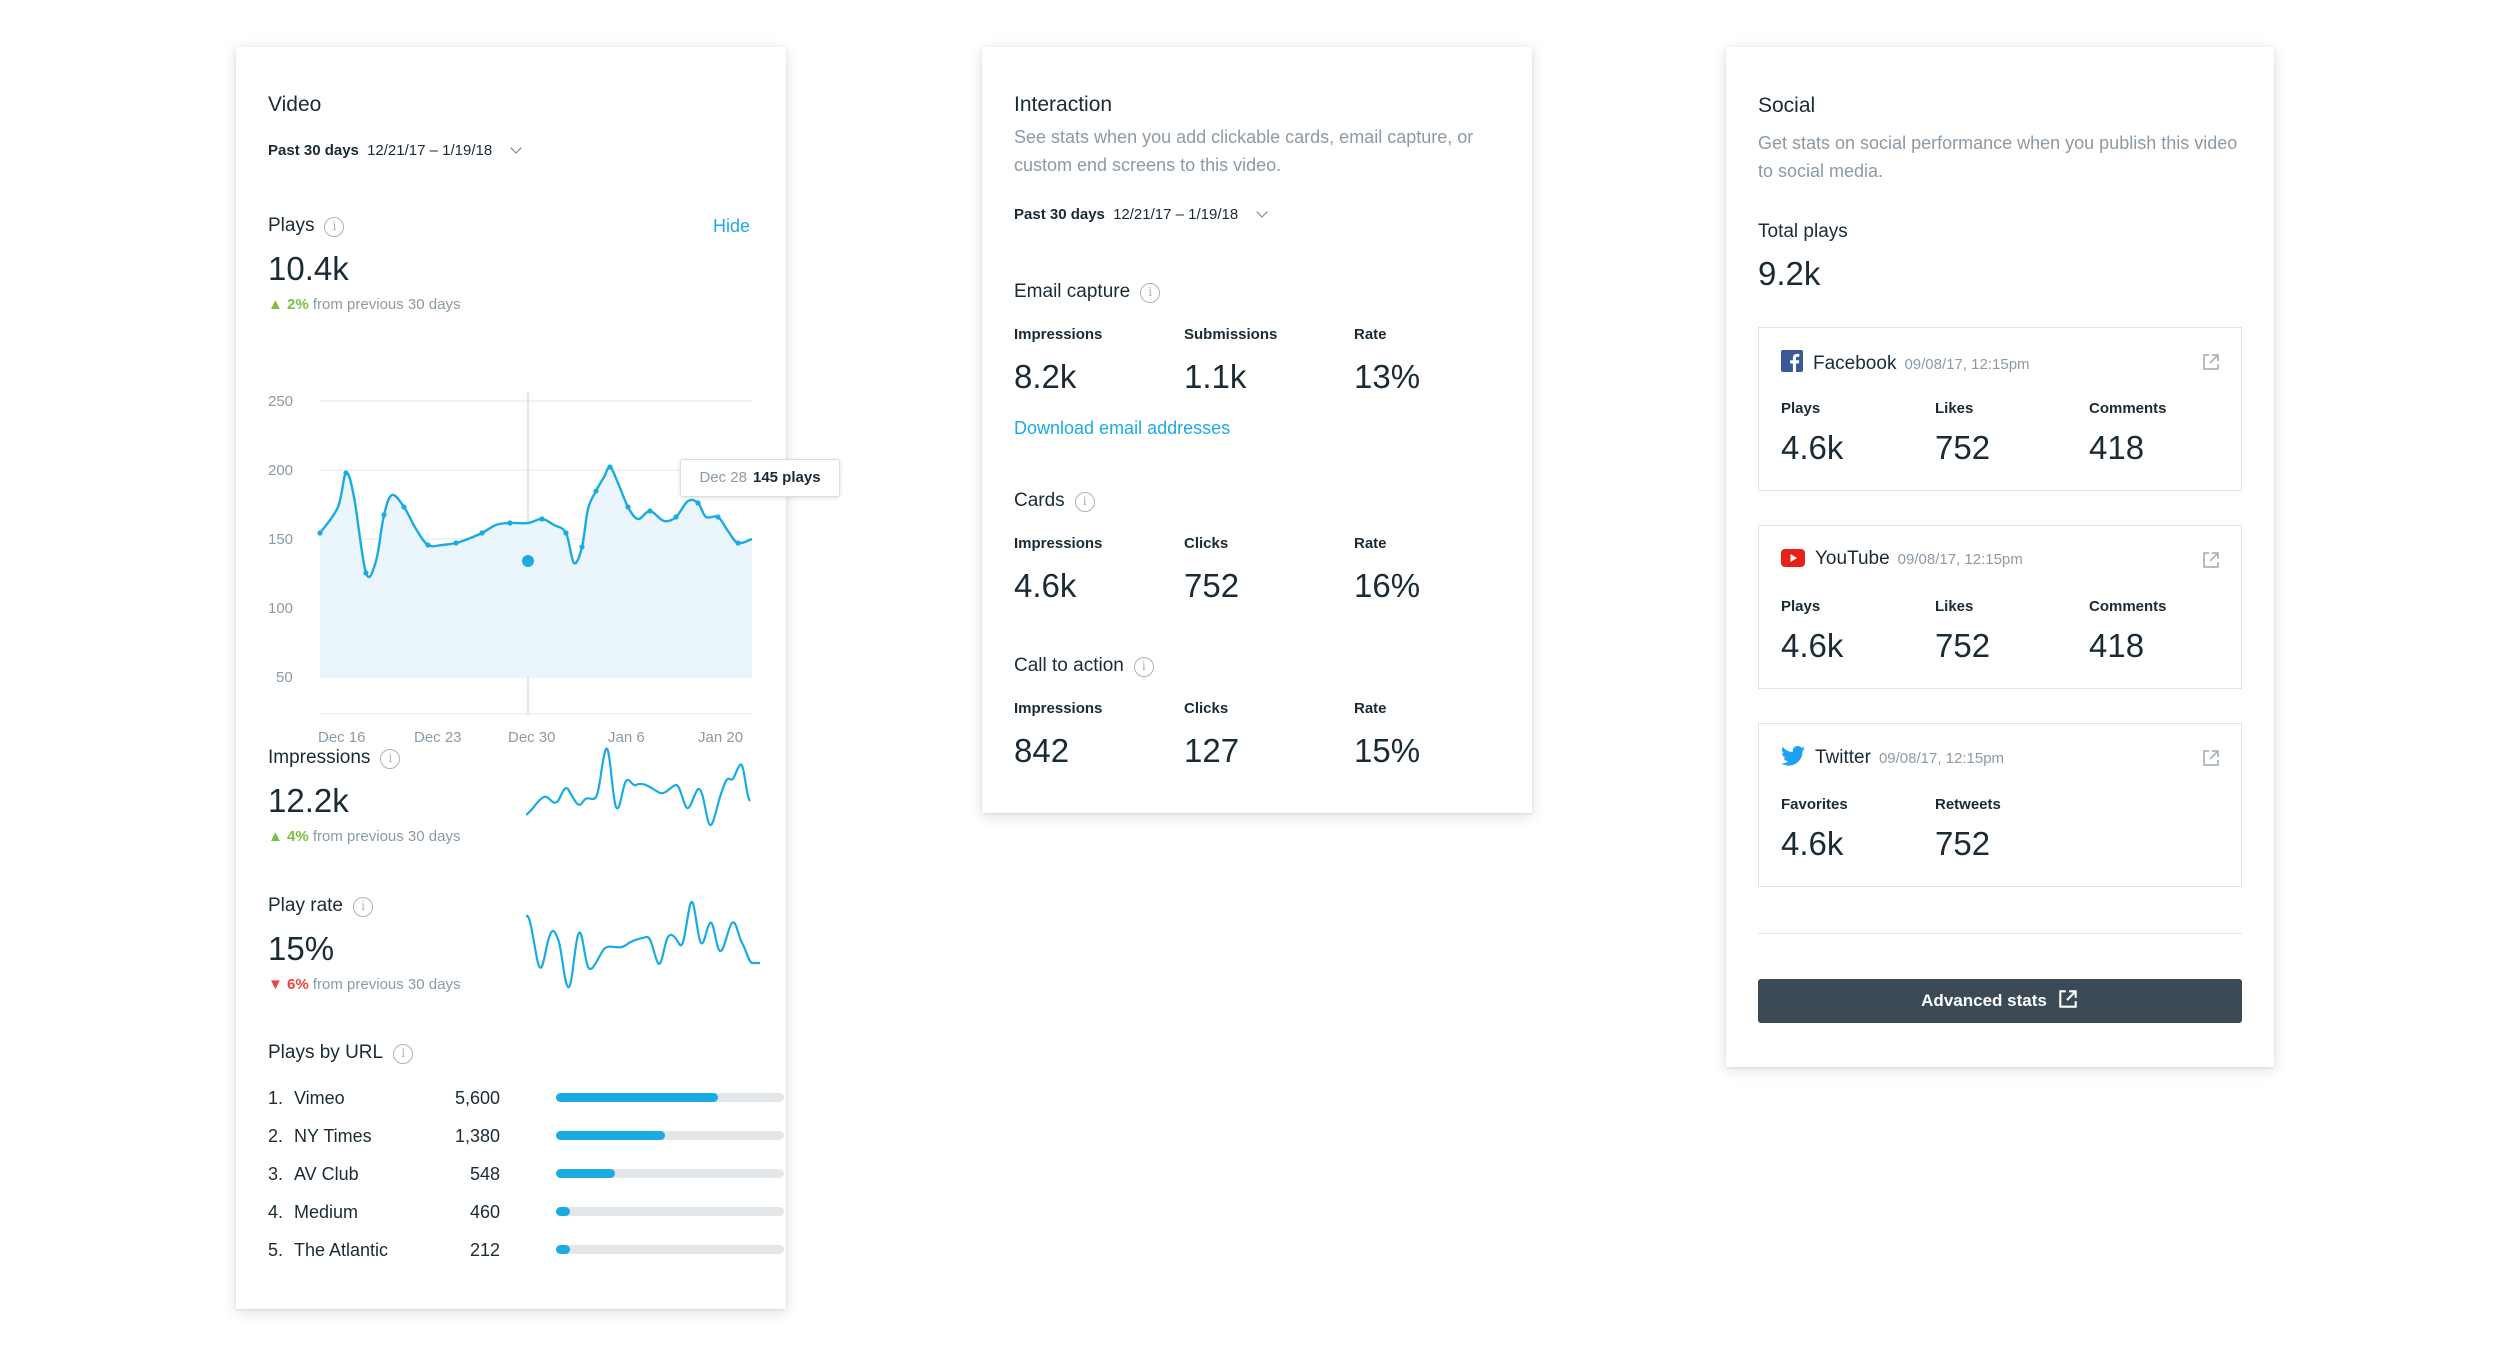 The height and width of the screenshot is (1350, 2500). Describe the element at coordinates (2117, 645) in the screenshot. I see `stat-value: 418` at that location.